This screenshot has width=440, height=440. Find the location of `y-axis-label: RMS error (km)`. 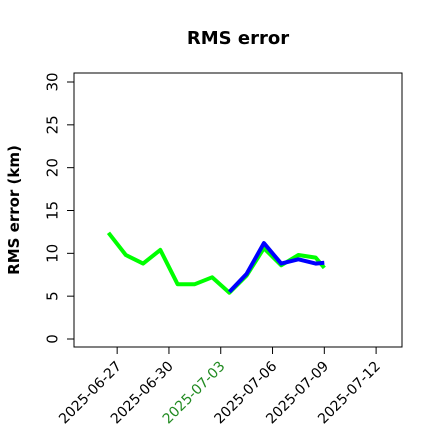

y-axis-label: RMS error (km) is located at coordinates (14, 210).